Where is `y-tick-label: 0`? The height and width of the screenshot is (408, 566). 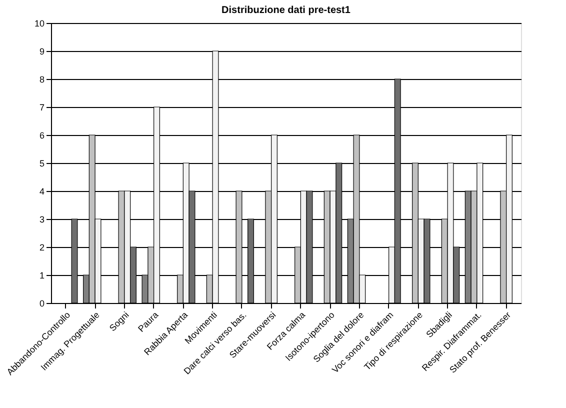 y-tick-label: 0 is located at coordinates (41, 303).